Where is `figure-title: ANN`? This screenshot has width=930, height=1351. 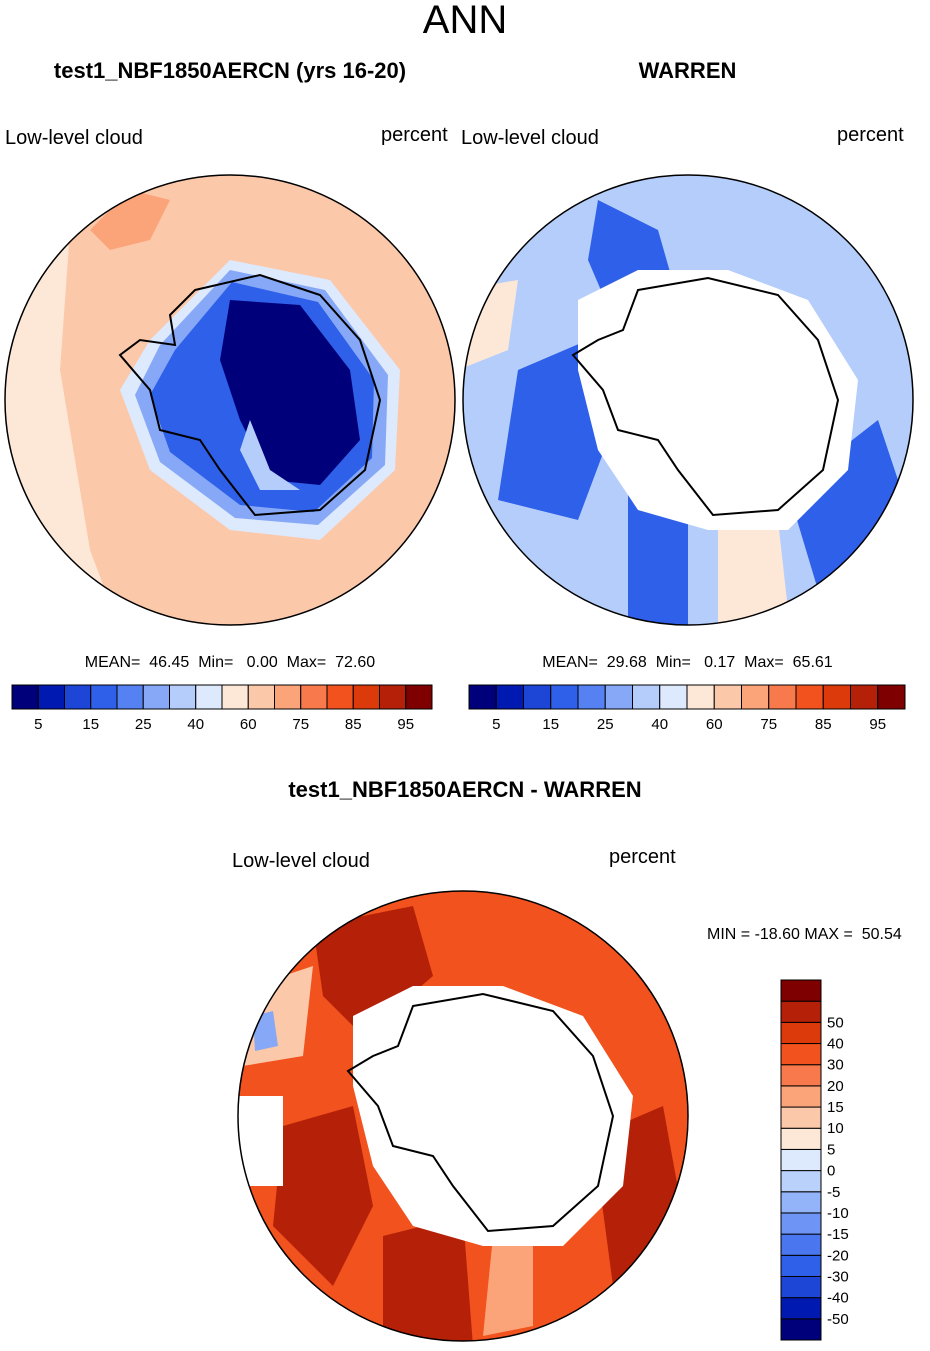
figure-title: ANN is located at coordinates (465, 21).